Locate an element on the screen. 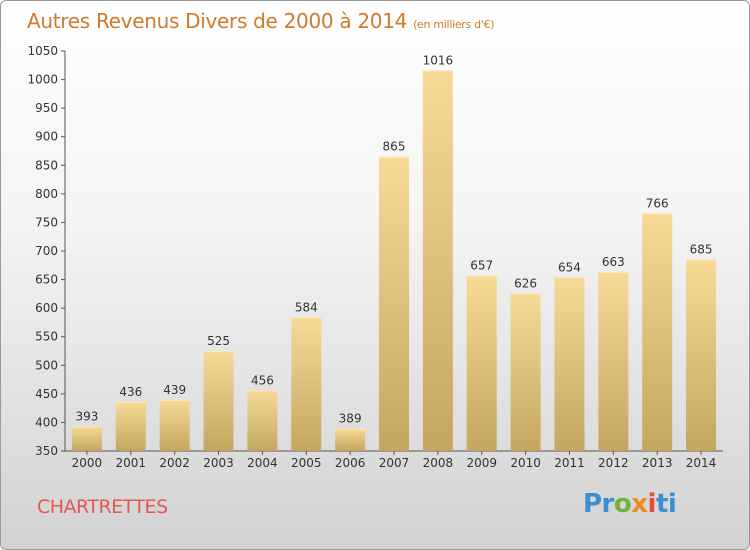 The image size is (750, 550). brand-logo-part: i is located at coordinates (652, 504).